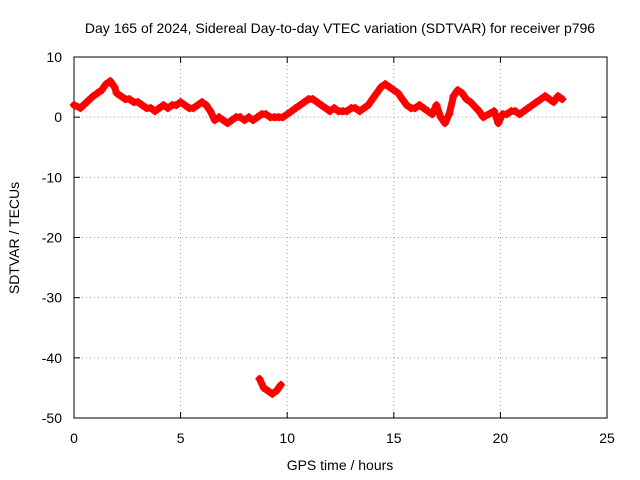 The height and width of the screenshot is (480, 640). Describe the element at coordinates (52, 298) in the screenshot. I see `y-tick-label: -30` at that location.